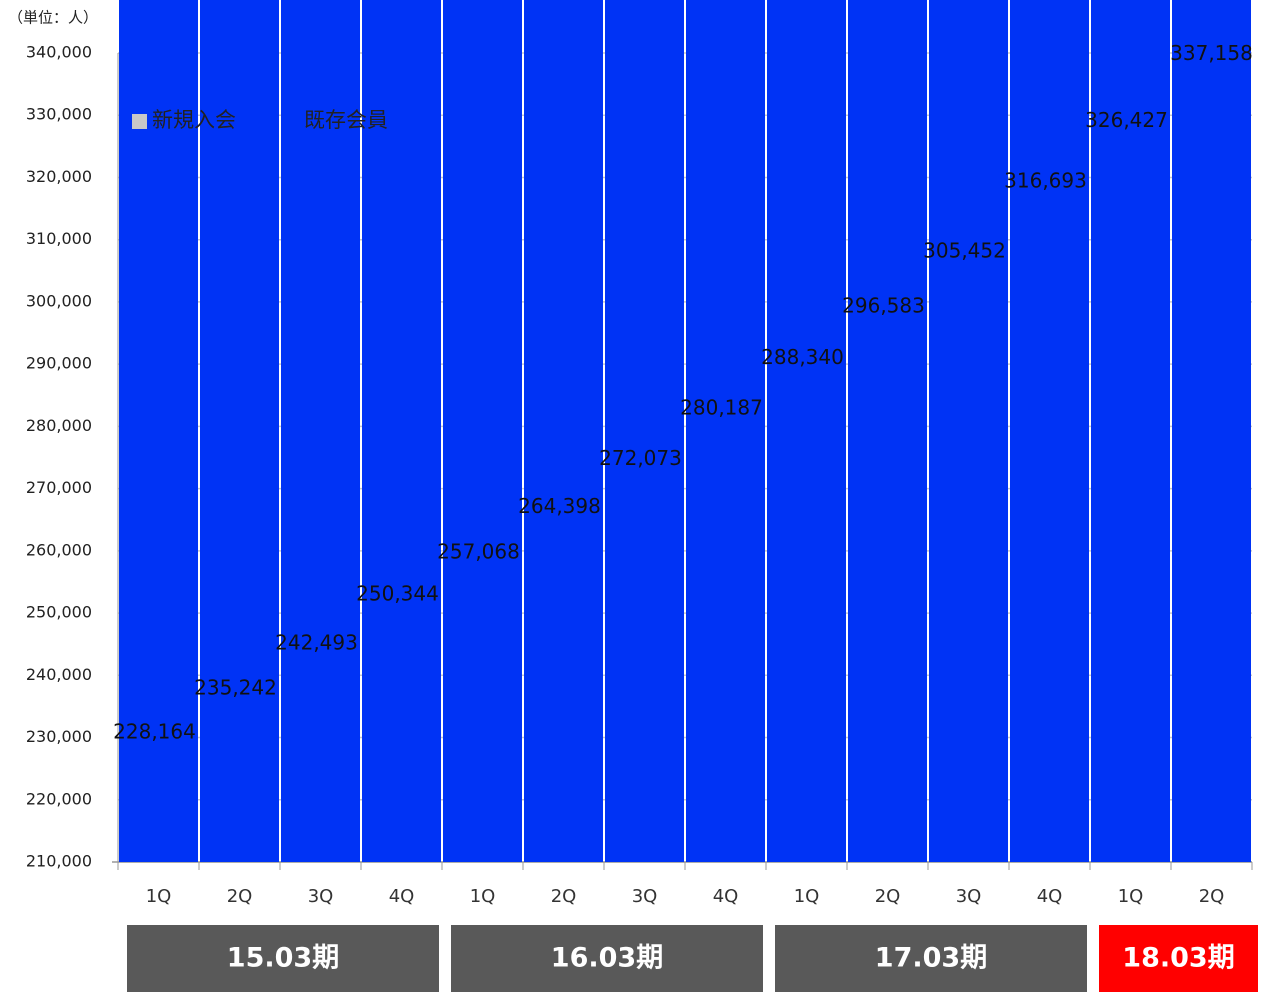 The image size is (1262, 993). Describe the element at coordinates (59, 300) in the screenshot. I see `y-tick-label: 300,000` at that location.